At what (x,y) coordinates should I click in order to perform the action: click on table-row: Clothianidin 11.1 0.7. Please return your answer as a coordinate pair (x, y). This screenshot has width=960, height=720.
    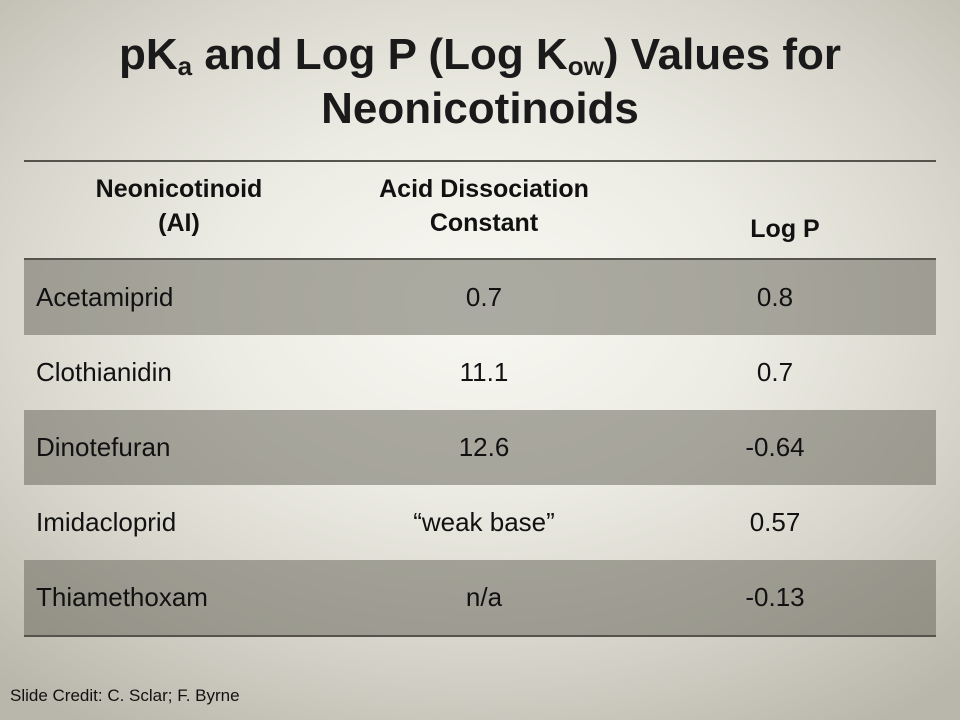
    Looking at the image, I should click on (480, 372).